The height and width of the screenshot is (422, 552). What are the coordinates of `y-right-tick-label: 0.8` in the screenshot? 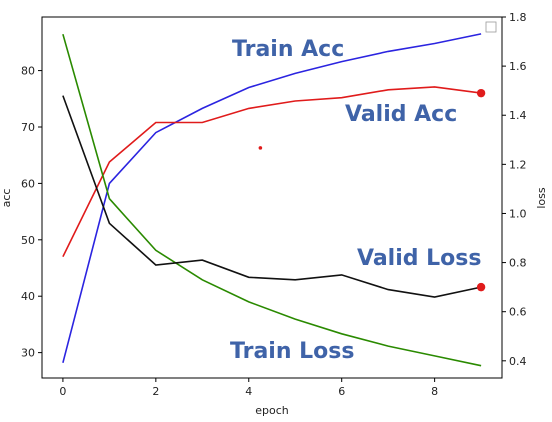 It's located at (518, 263).